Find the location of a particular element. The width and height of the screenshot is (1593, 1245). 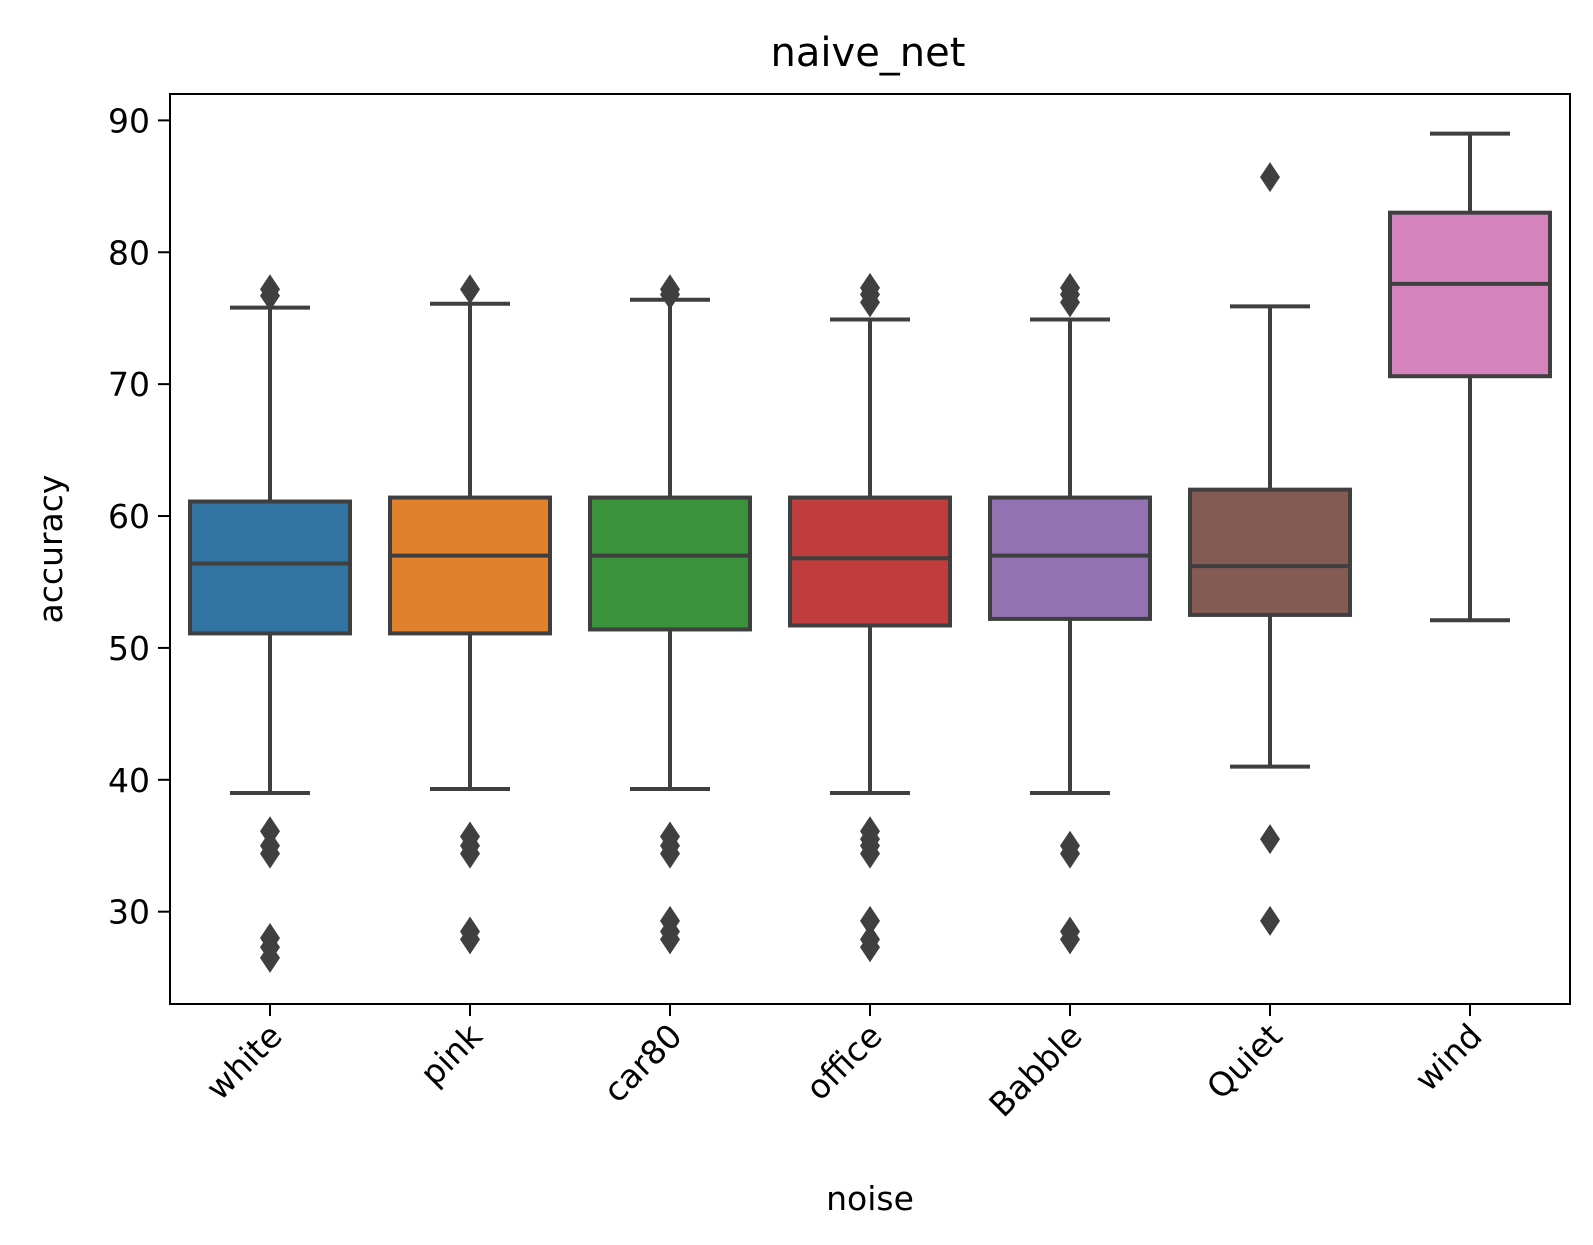

y-tick-label: 60 is located at coordinates (129, 516).